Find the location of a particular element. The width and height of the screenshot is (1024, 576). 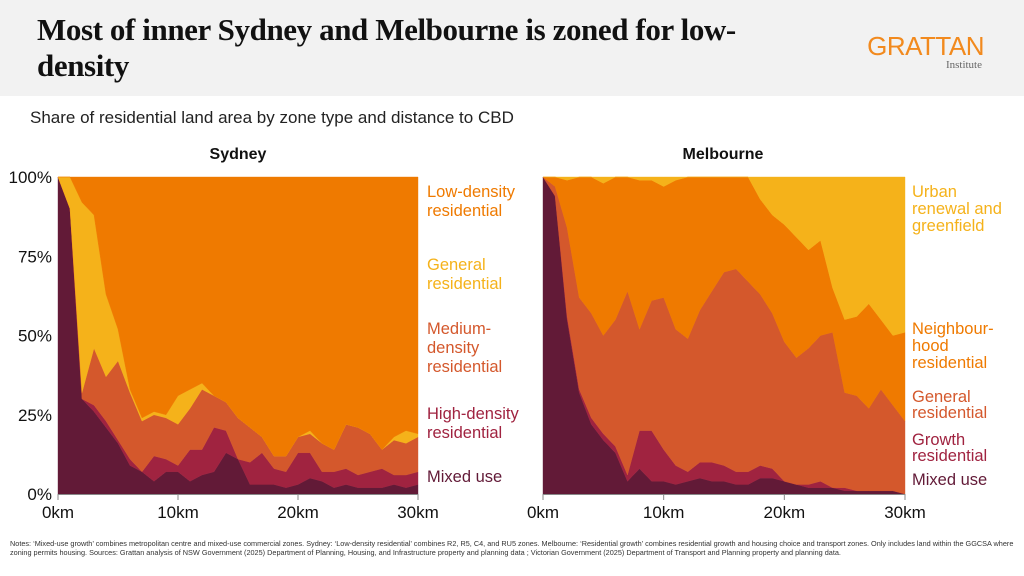

melbourne-legend-growth-residential: Growth residential is located at coordinates (950, 448).